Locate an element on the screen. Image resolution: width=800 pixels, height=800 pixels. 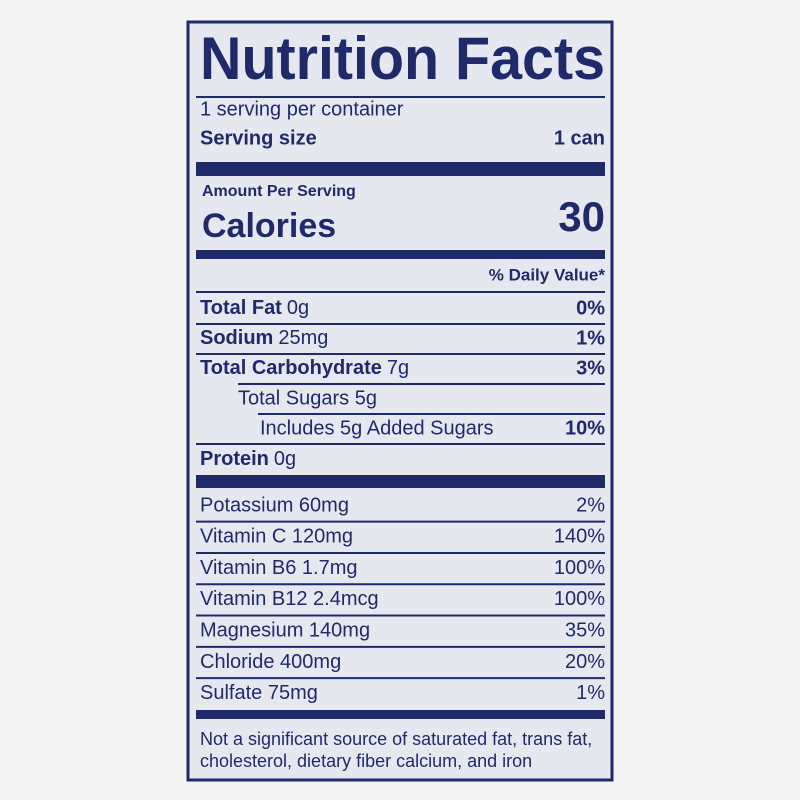
vitamin-label: Vitamin B12 2.4mcg is located at coordinates (289, 599).